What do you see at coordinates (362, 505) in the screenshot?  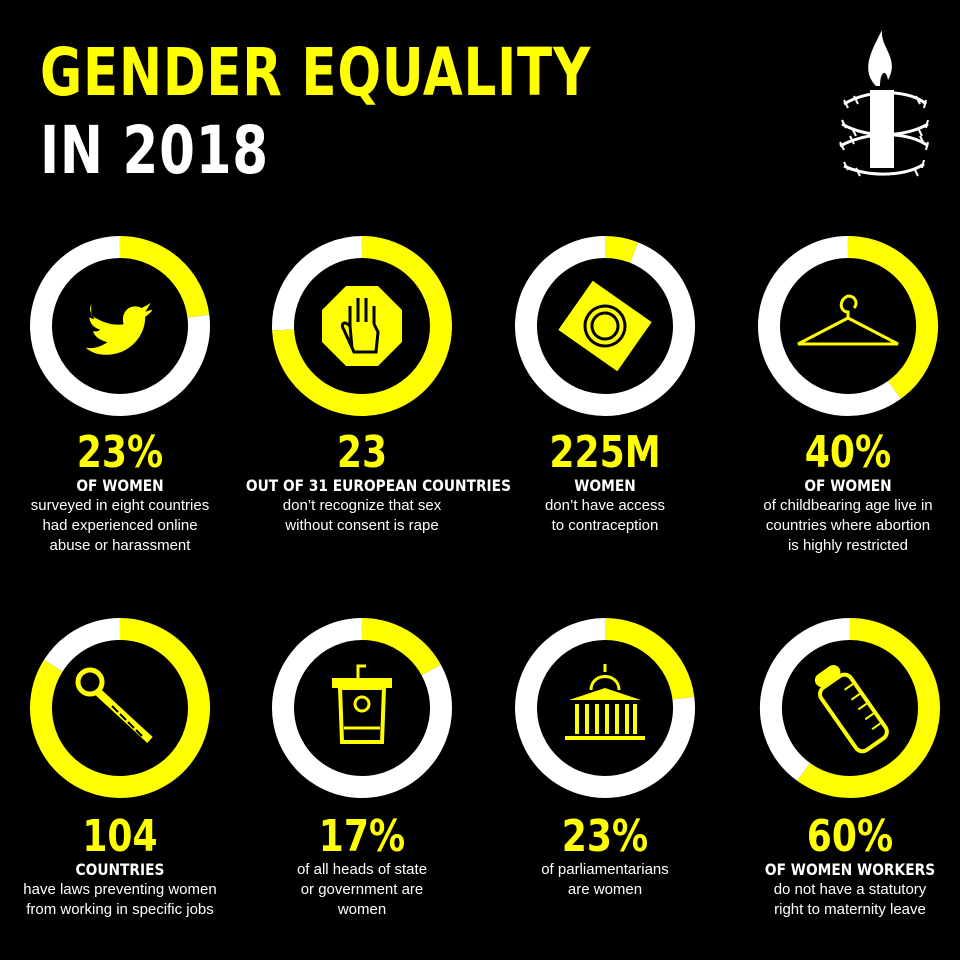 I see `stat-description-line: don’t recognize that sex` at bounding box center [362, 505].